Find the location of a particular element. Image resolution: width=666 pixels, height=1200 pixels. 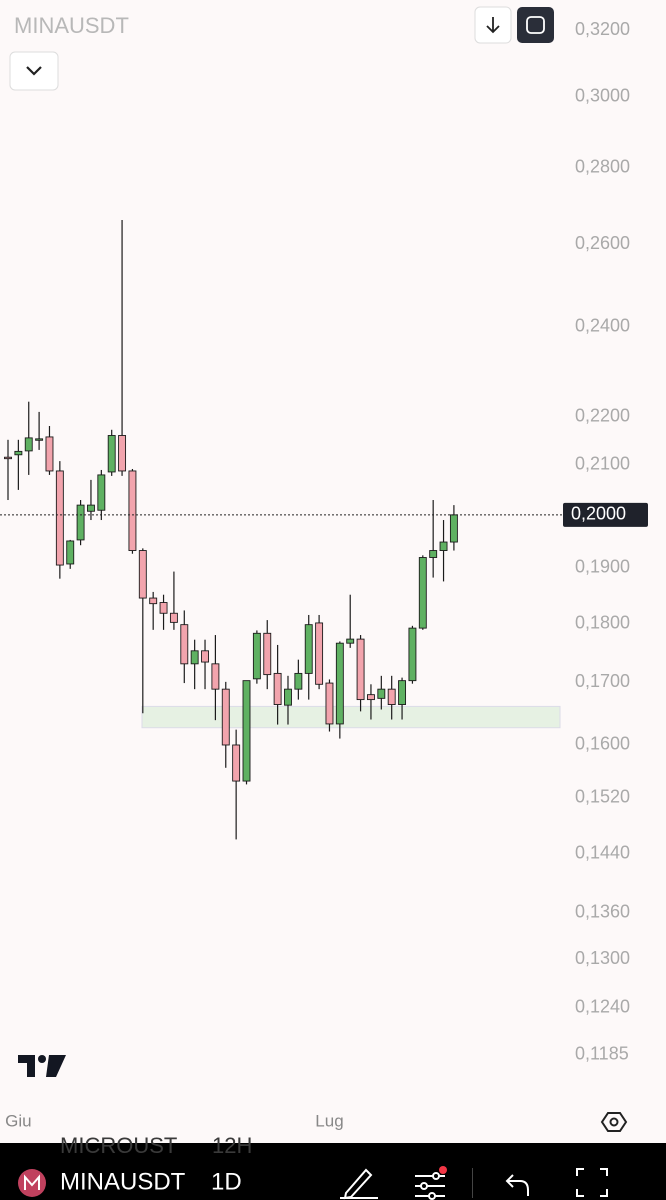

ghost-symbol: MICROUST is located at coordinates (118, 1145).